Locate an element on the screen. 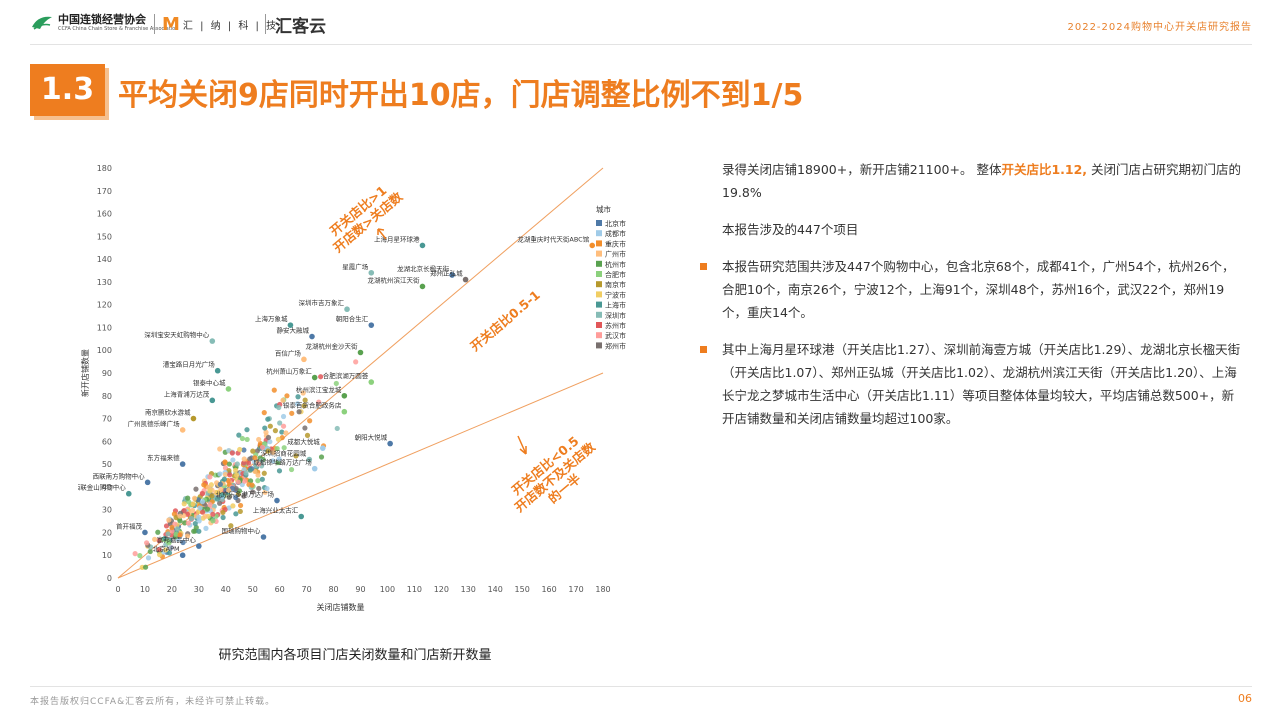  huina-logo: M 汇 | 纳 | 科 | 技 is located at coordinates (220, 24).